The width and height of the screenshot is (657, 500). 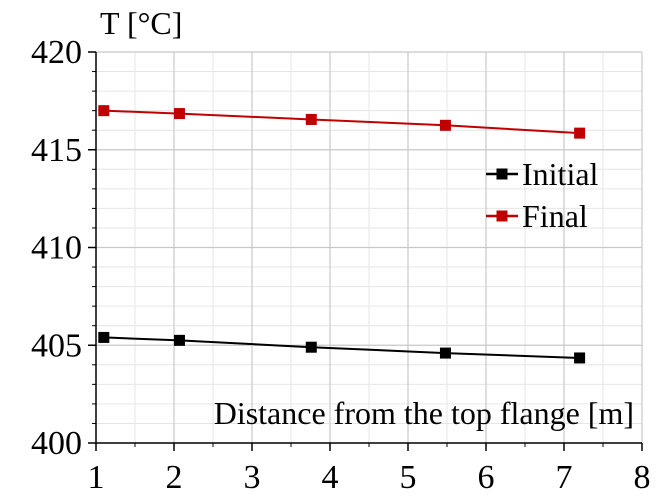 What do you see at coordinates (330, 477) in the screenshot?
I see `x-tick-label: 4` at bounding box center [330, 477].